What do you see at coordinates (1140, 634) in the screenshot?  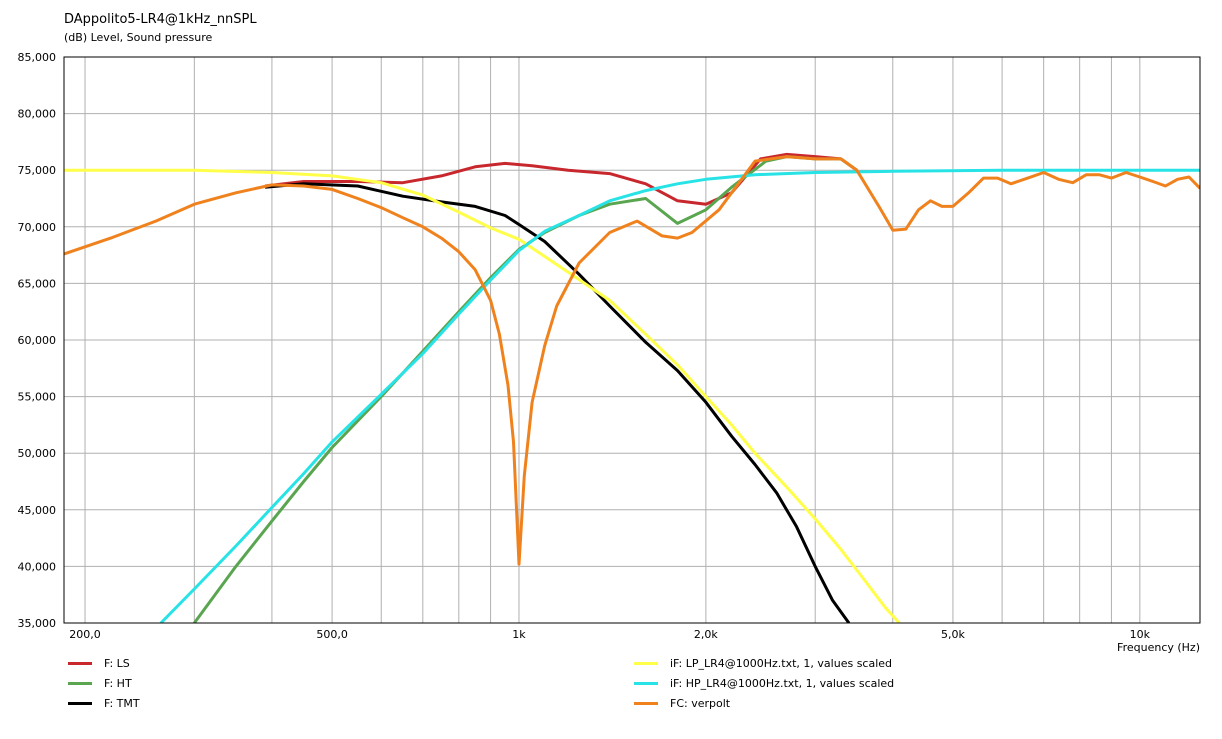 I see `x-tick-label: 10k` at bounding box center [1140, 634].